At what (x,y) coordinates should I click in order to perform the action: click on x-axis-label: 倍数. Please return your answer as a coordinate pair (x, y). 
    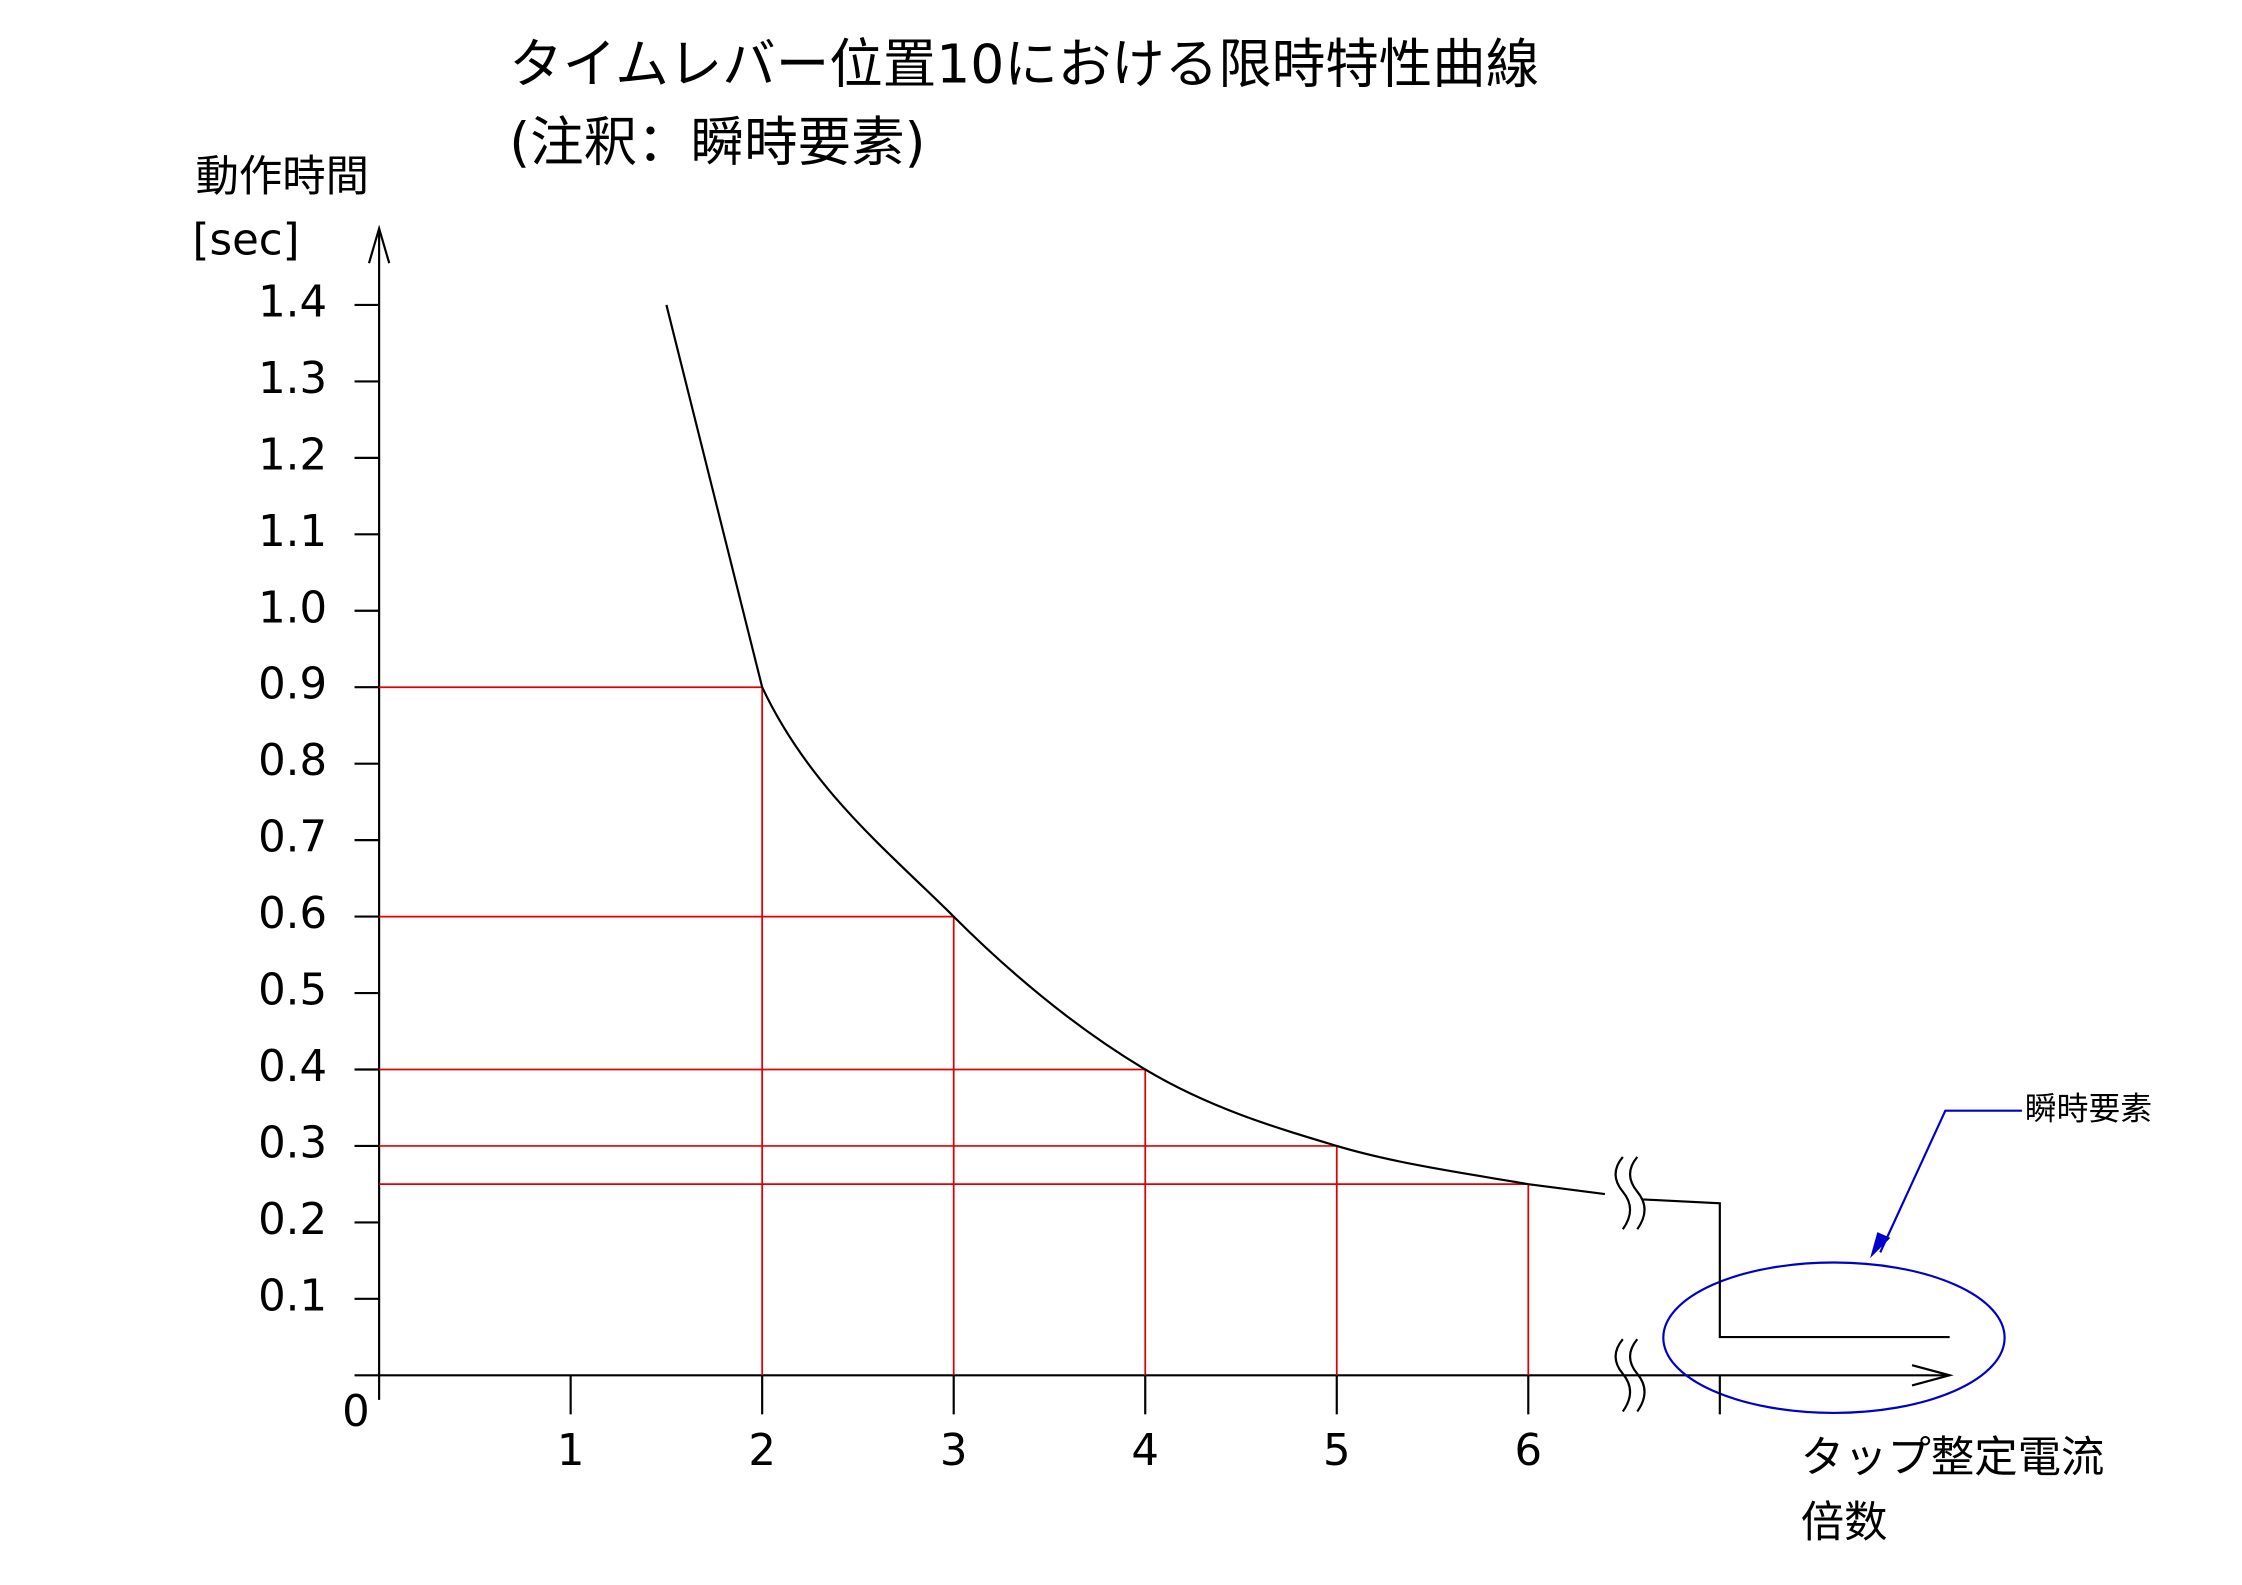
    Looking at the image, I should click on (1844, 1523).